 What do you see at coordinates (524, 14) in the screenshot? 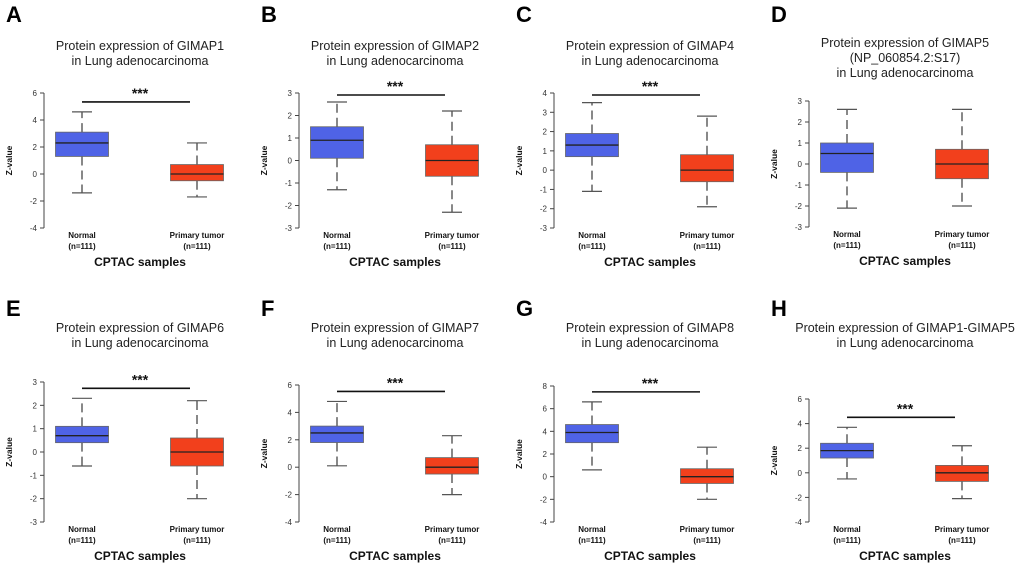
I see `panel-letter: C` at bounding box center [524, 14].